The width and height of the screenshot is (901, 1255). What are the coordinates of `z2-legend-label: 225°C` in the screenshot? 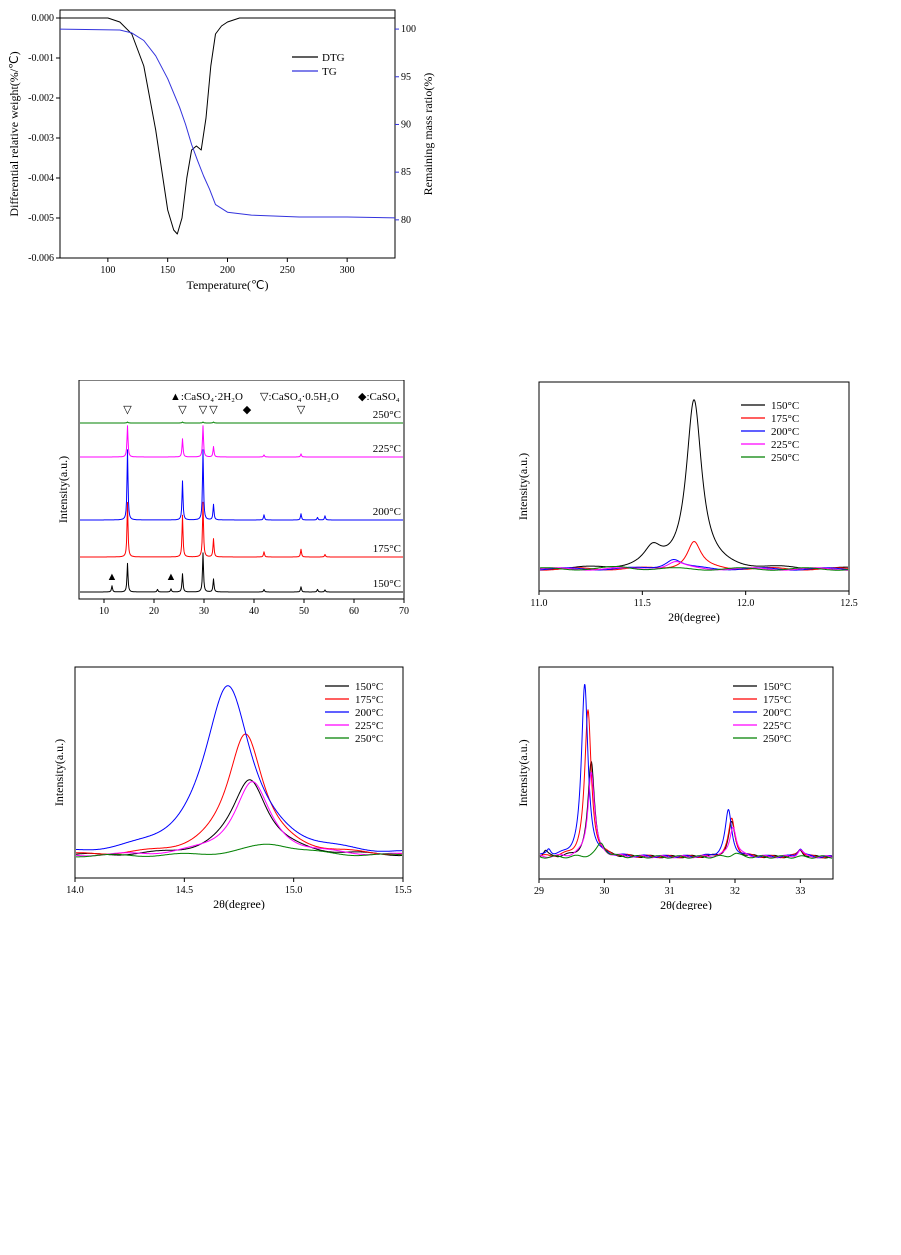 It's located at (369, 726).